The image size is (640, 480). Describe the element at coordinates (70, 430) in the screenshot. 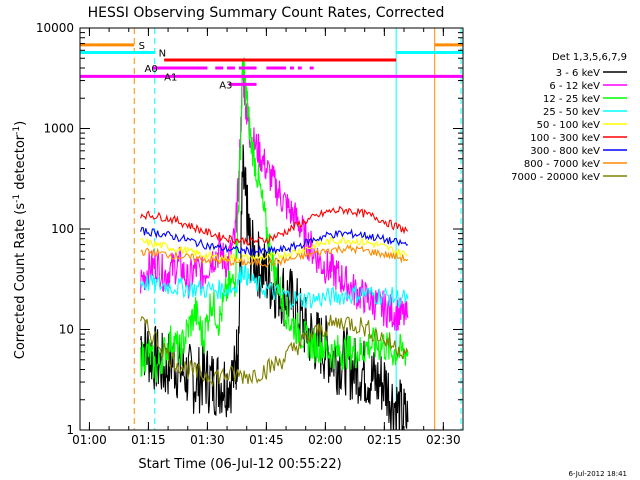

I see `y-tick-label-0: 1` at that location.